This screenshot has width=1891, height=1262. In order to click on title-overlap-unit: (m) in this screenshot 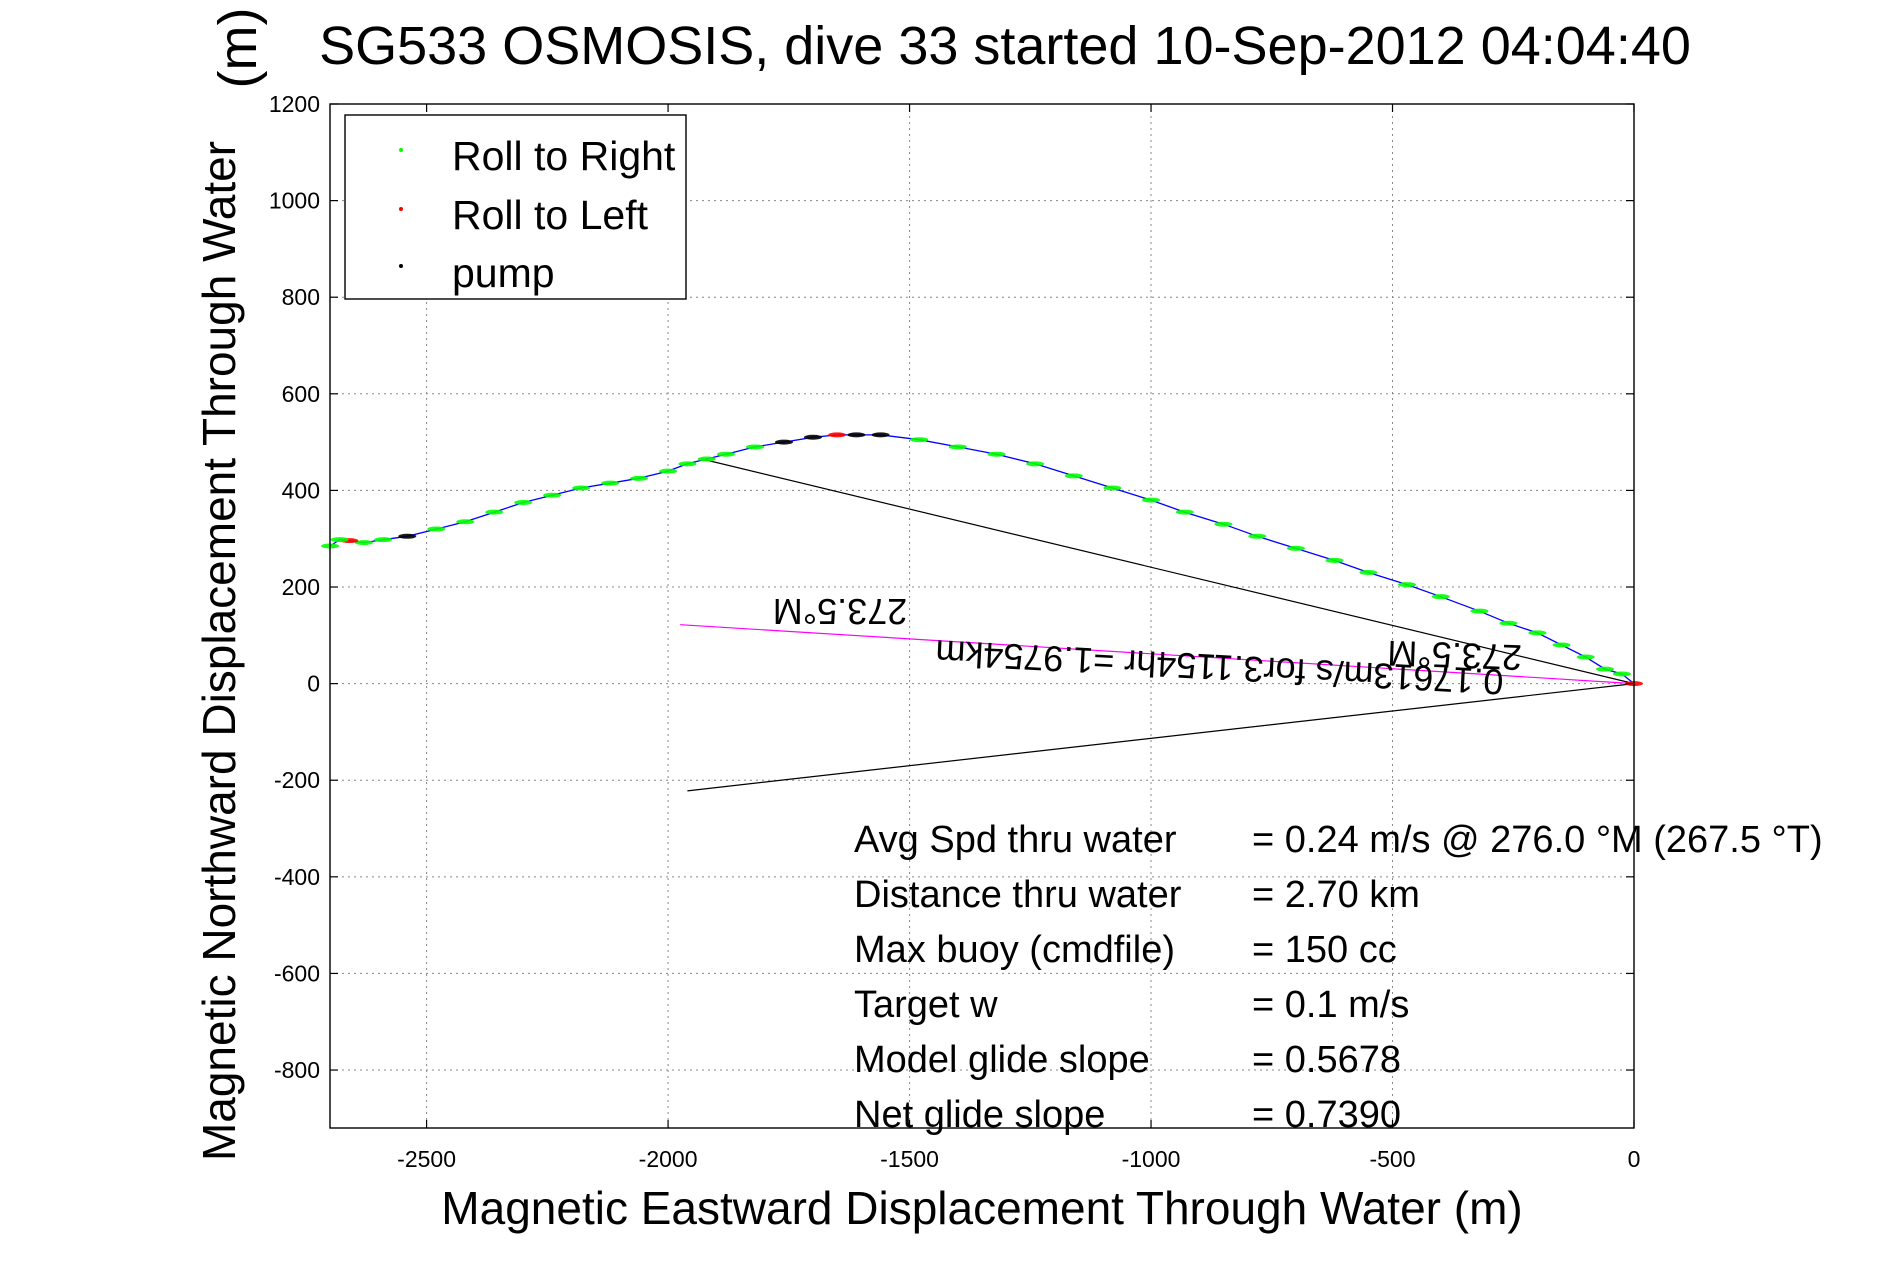, I will do `click(238, 48)`.